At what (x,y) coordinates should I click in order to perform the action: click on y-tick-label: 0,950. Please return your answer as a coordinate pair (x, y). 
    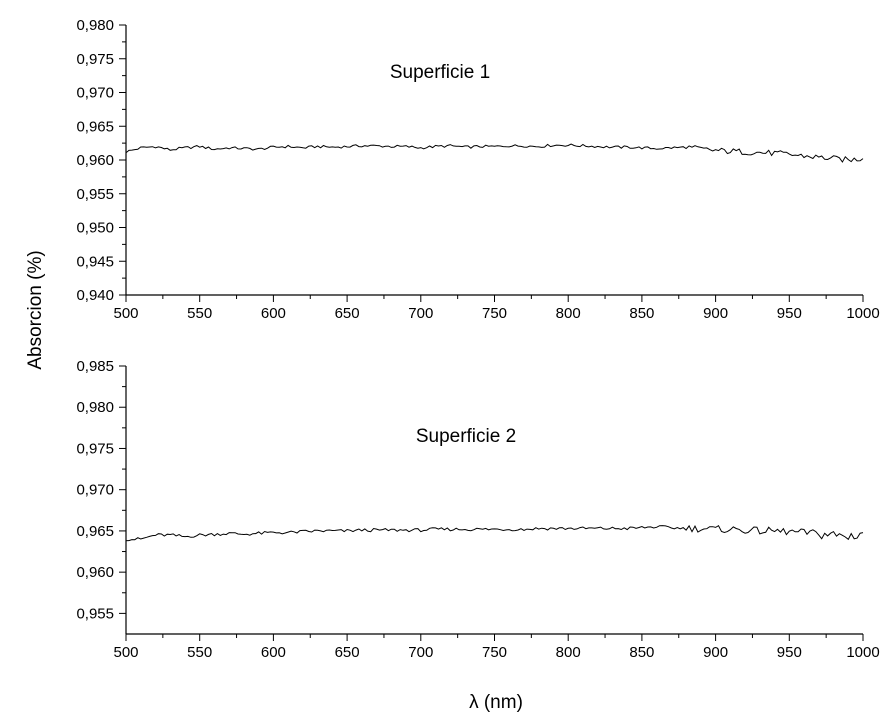
    Looking at the image, I should click on (95, 228).